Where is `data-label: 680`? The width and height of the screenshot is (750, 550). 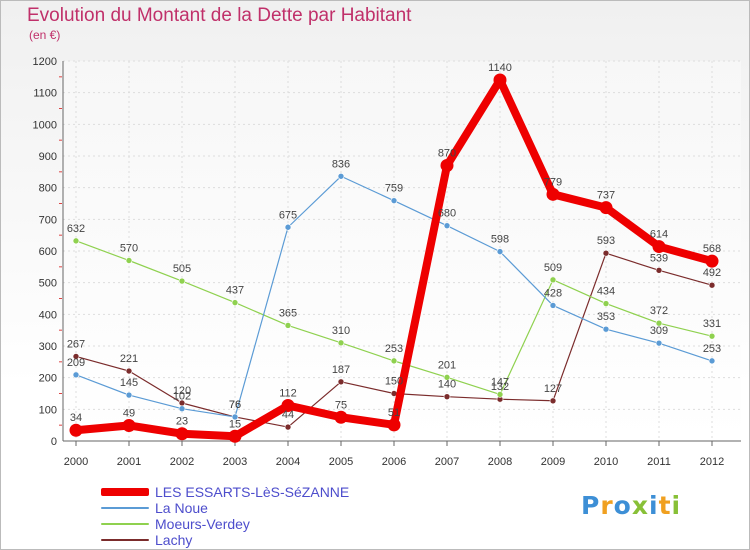 data-label: 680 is located at coordinates (447, 214).